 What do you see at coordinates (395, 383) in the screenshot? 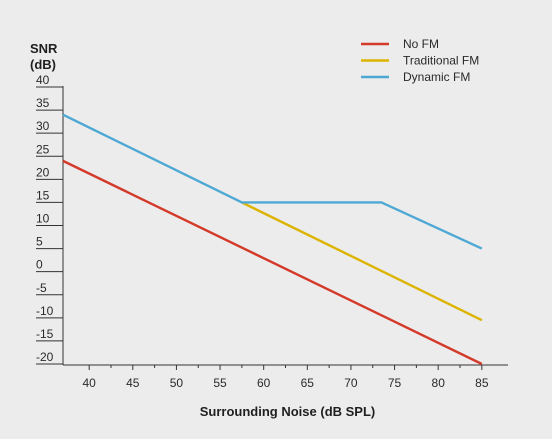
I see `x-tick-label: 75` at bounding box center [395, 383].